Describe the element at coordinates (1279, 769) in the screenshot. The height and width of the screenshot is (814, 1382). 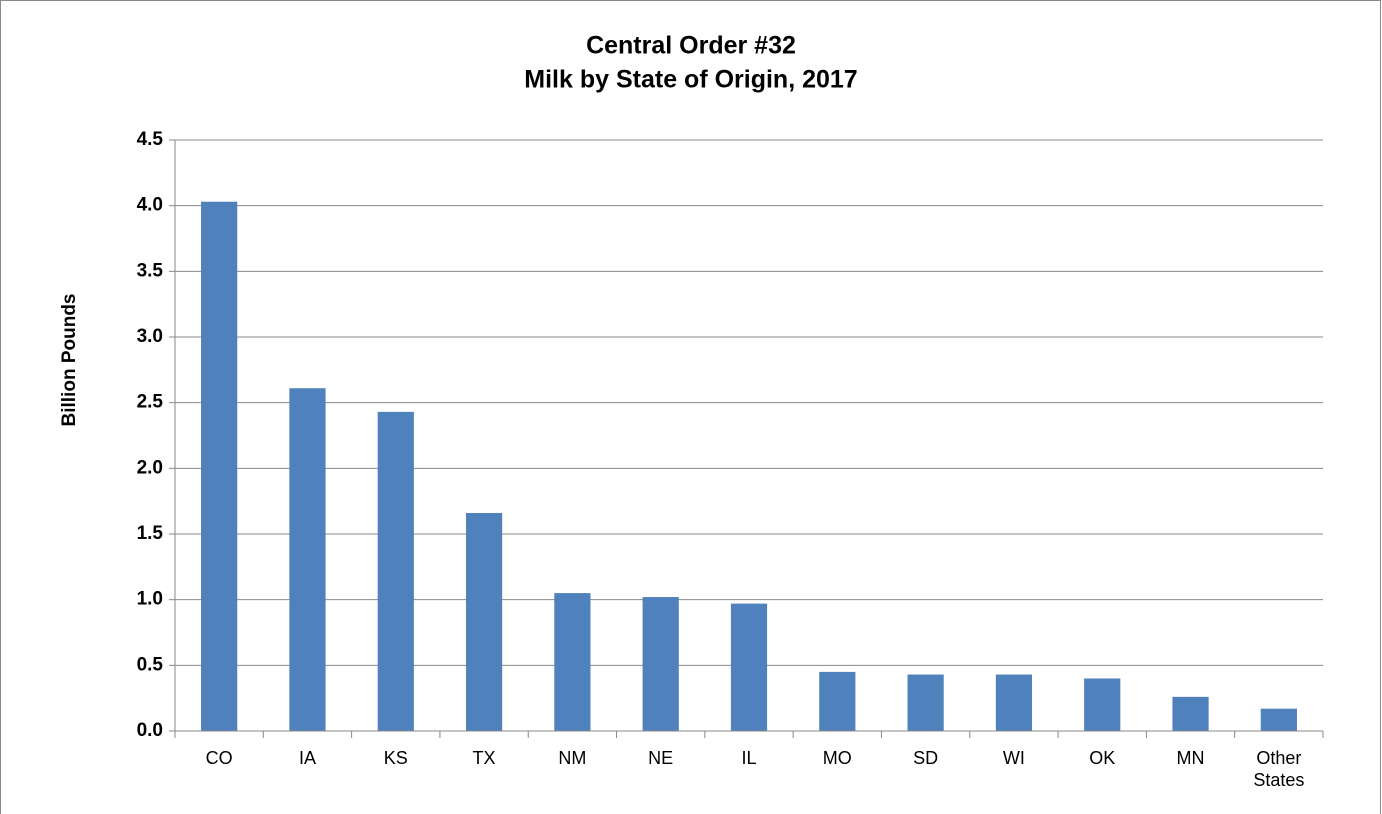
I see `x-tick-label: Other States` at that location.